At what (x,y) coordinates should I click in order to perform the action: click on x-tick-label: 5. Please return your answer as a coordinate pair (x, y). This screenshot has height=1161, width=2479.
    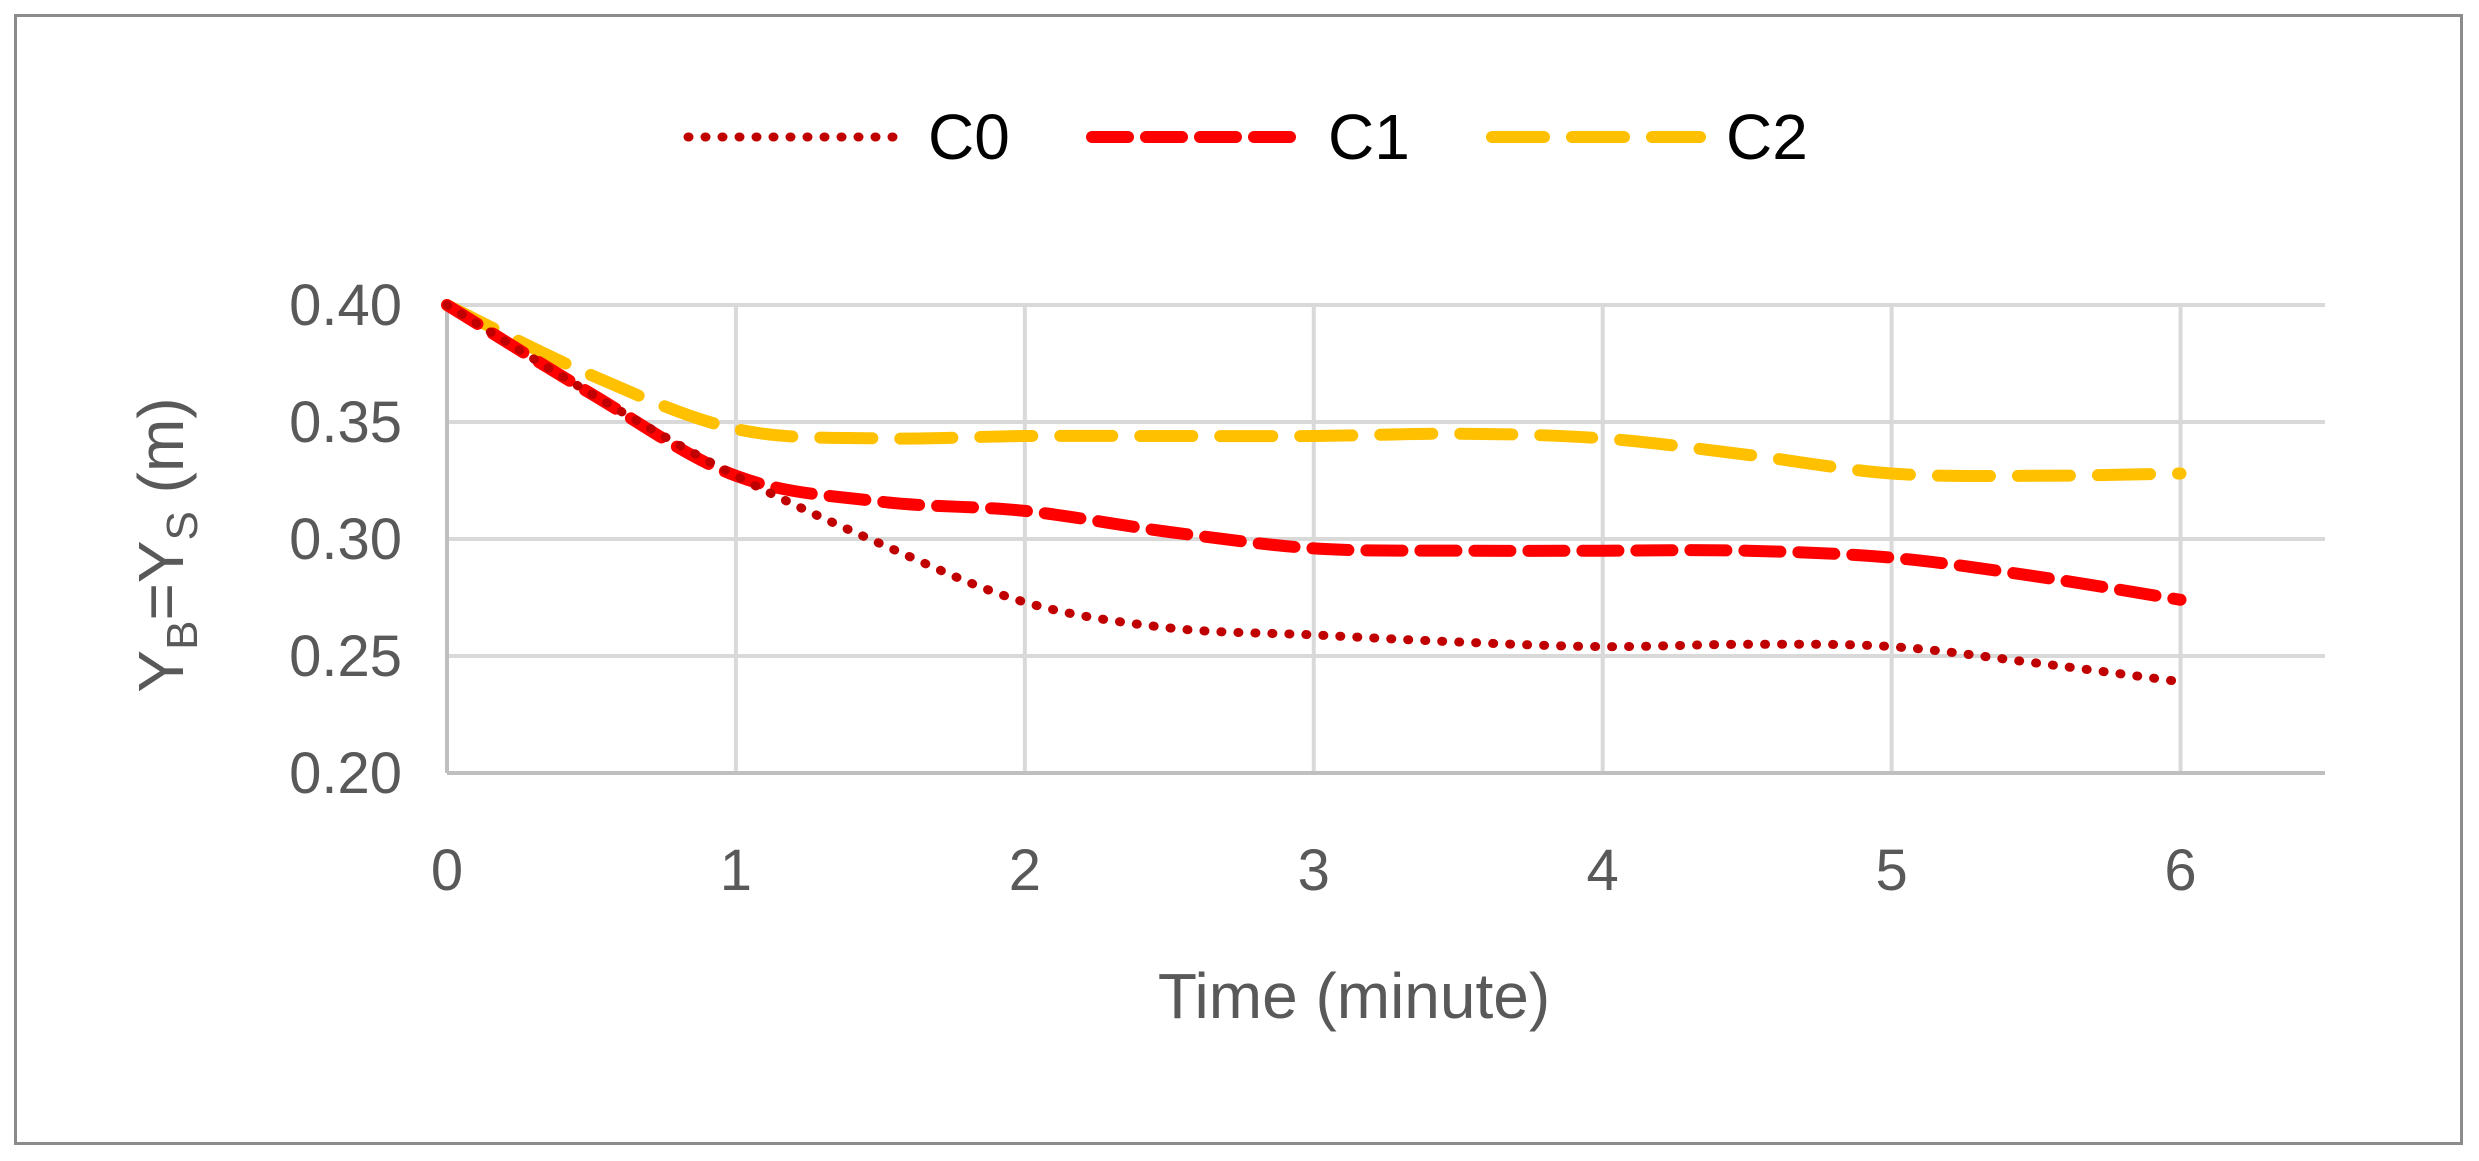
    Looking at the image, I should click on (1891, 870).